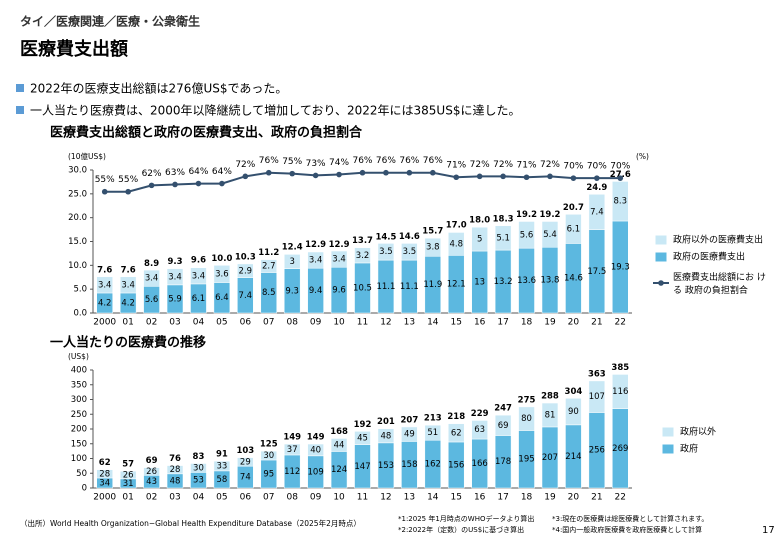  What do you see at coordinates (363, 256) in the screenshot?
I see `bar-label: 3.2` at bounding box center [363, 256].